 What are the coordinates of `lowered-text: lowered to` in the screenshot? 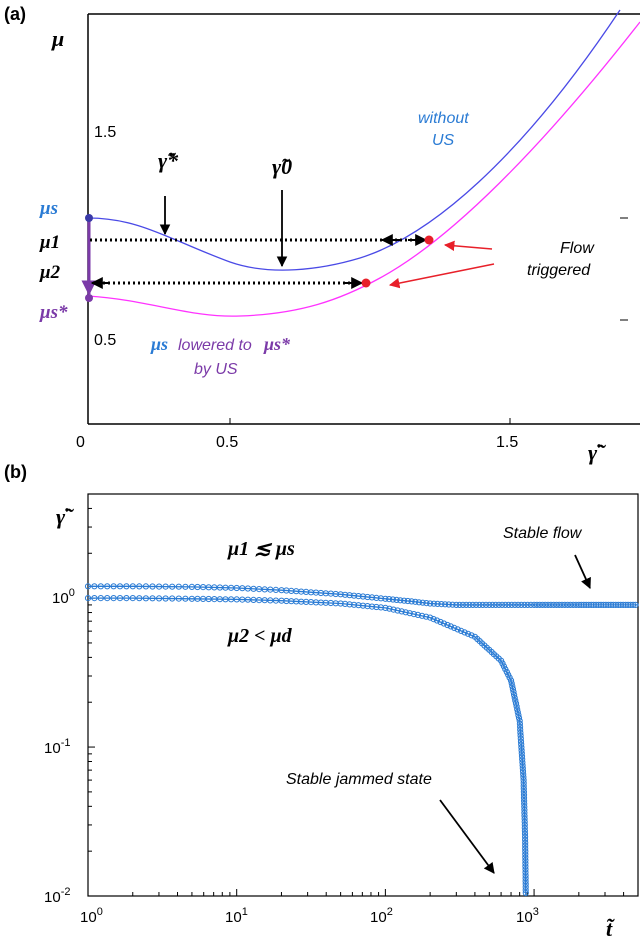 It's located at (215, 345).